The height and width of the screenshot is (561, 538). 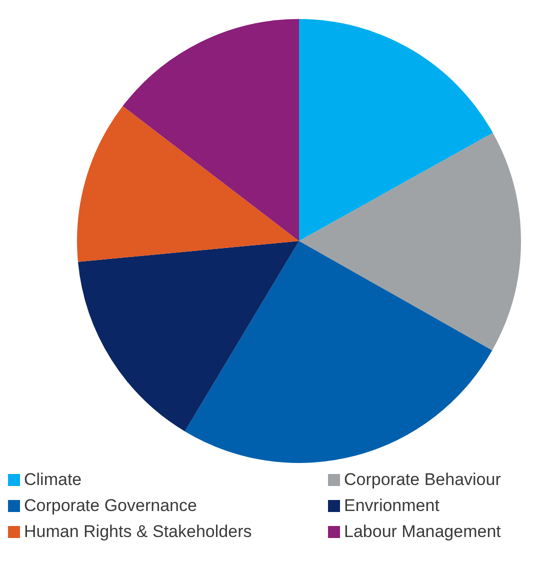 What do you see at coordinates (392, 506) in the screenshot?
I see `legend-label: Envrionment` at bounding box center [392, 506].